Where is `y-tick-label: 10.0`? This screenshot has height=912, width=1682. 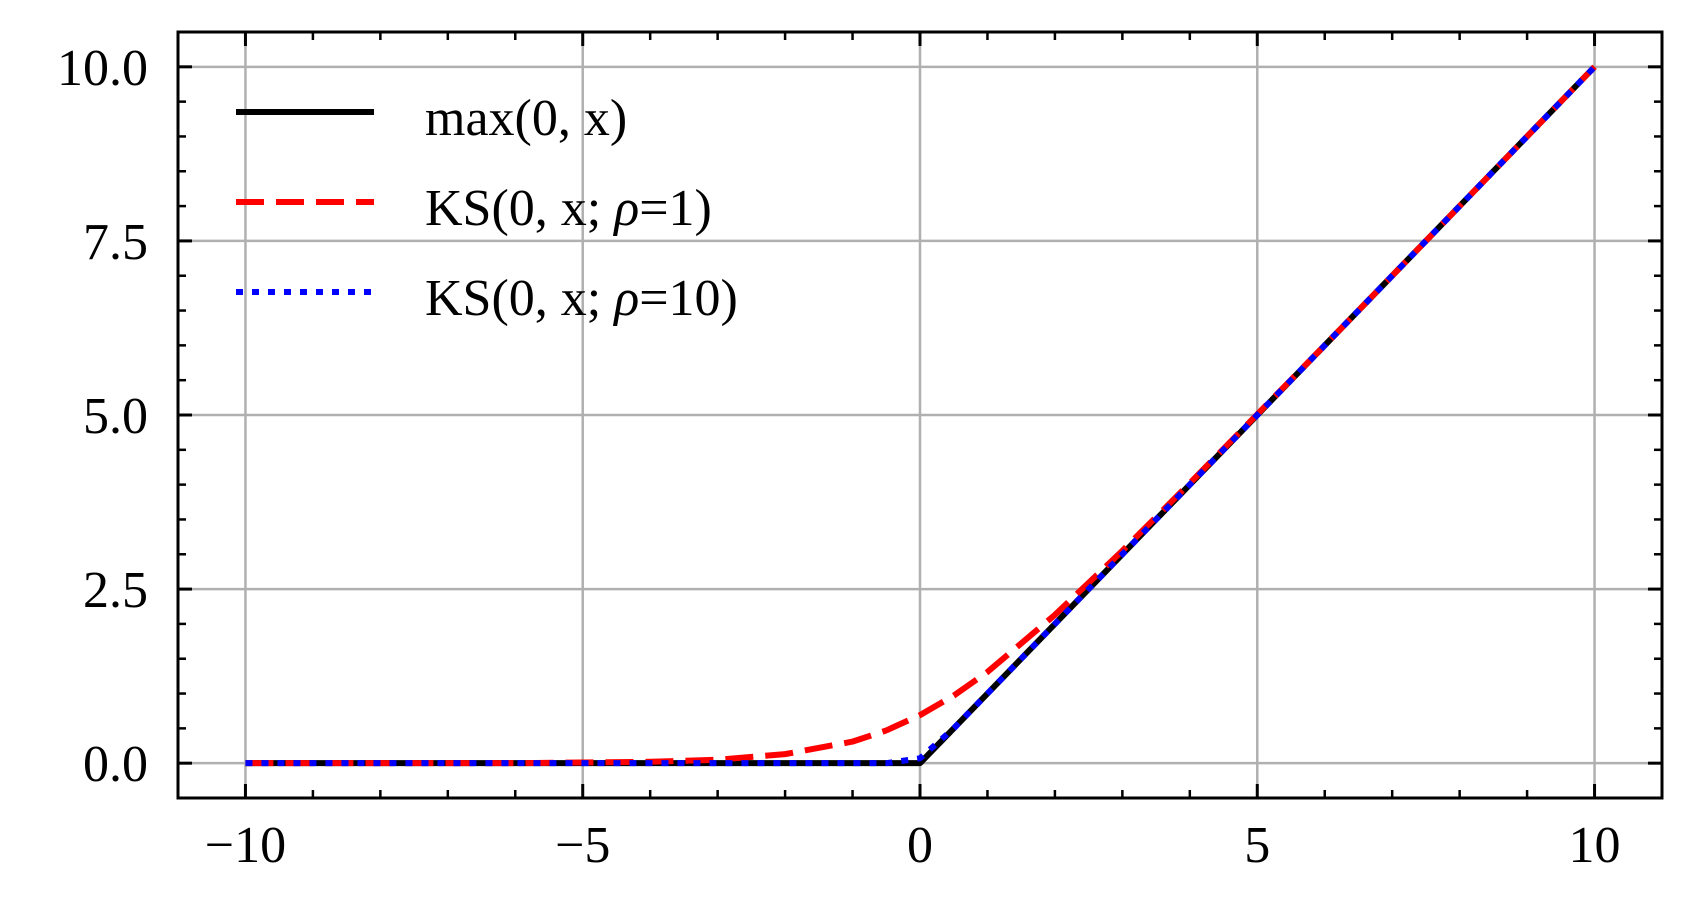
y-tick-label: 10.0 is located at coordinates (102, 68).